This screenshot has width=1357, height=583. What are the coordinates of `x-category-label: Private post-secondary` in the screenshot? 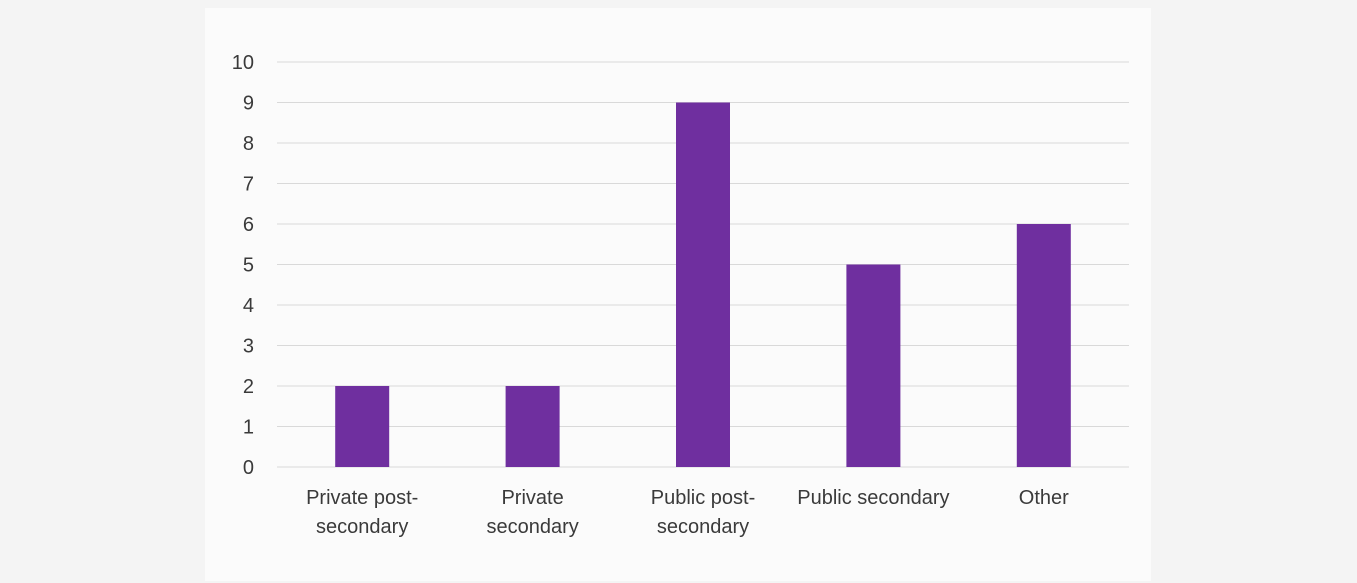 It's located at (362, 512).